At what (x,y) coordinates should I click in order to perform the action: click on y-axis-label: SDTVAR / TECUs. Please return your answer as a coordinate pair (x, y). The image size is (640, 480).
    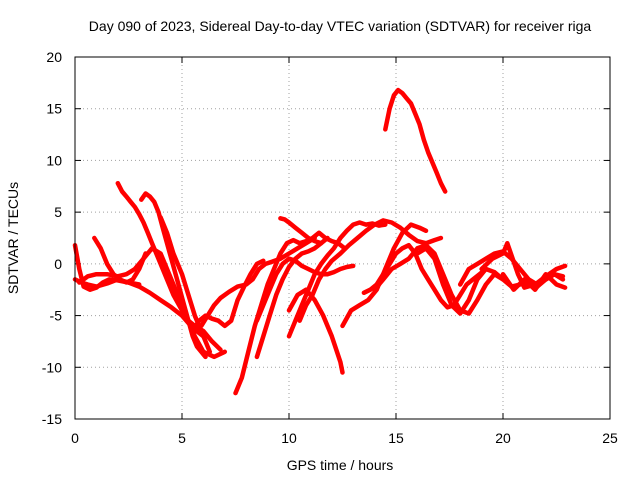
    Looking at the image, I should click on (13, 238).